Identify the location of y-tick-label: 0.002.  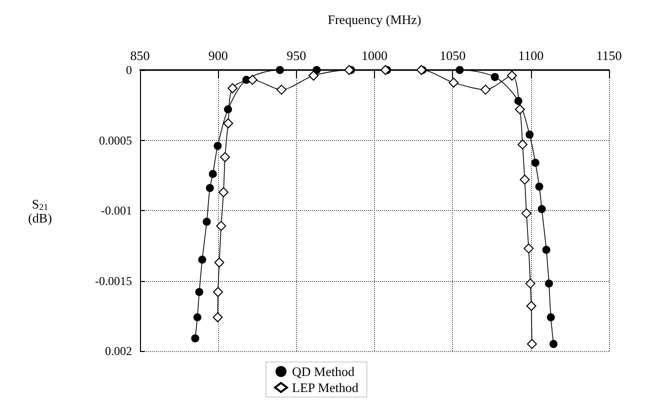
(118, 351).